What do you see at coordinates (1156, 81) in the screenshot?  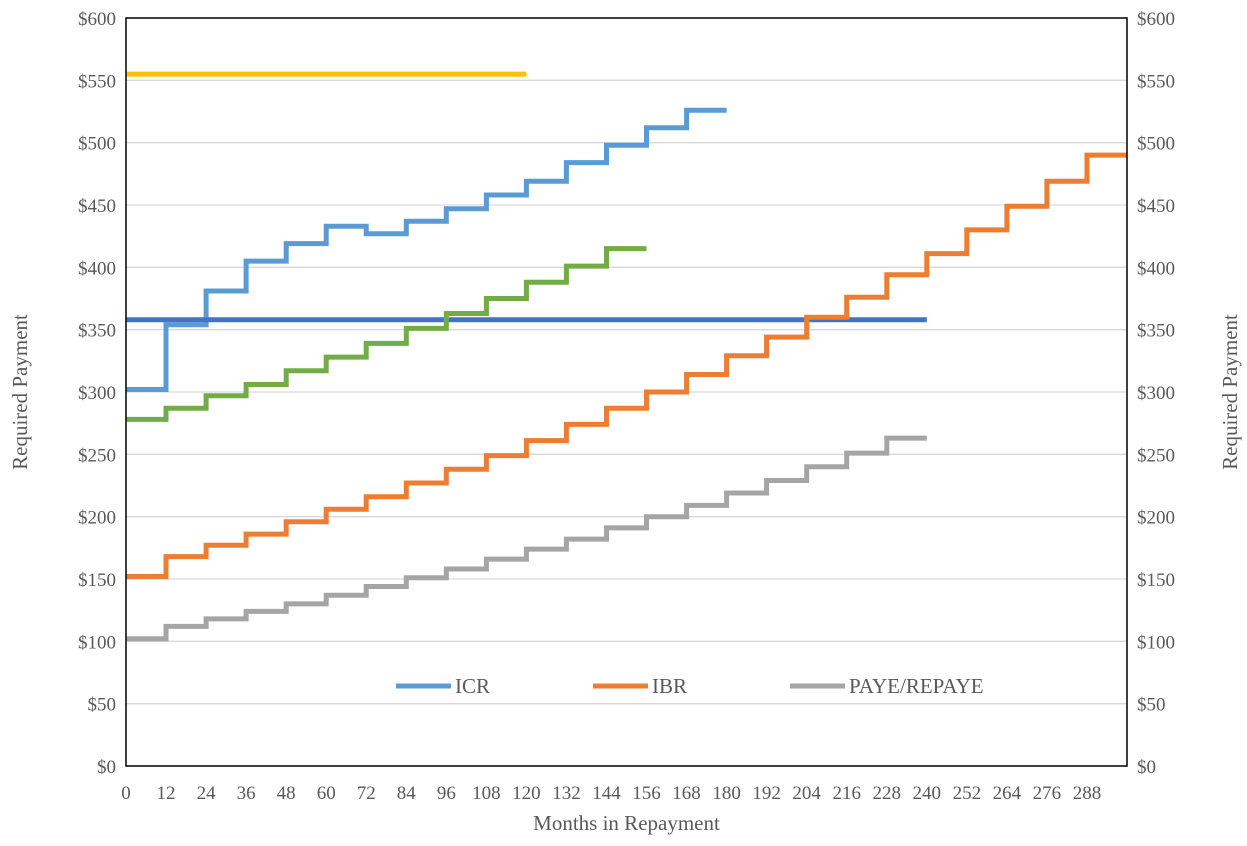 I see `y-tick-right-550: $550` at bounding box center [1156, 81].